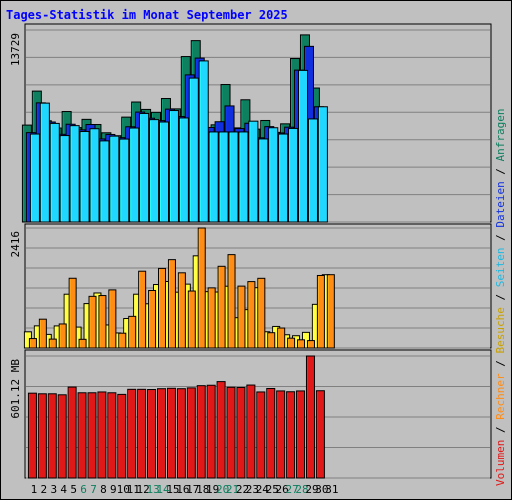 This screenshot has height=500, width=512. What do you see at coordinates (222, 489) in the screenshot?
I see `x-tick-label: 20` at bounding box center [222, 489].